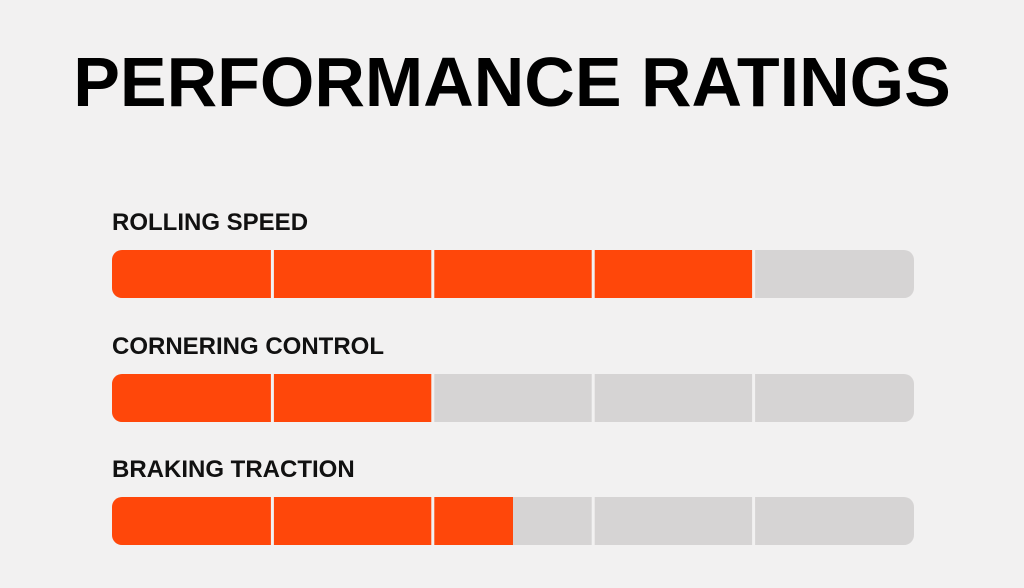 The width and height of the screenshot is (1024, 588). Describe the element at coordinates (512, 82) in the screenshot. I see `chart-title: PERFORMANCE RATINGS` at that location.